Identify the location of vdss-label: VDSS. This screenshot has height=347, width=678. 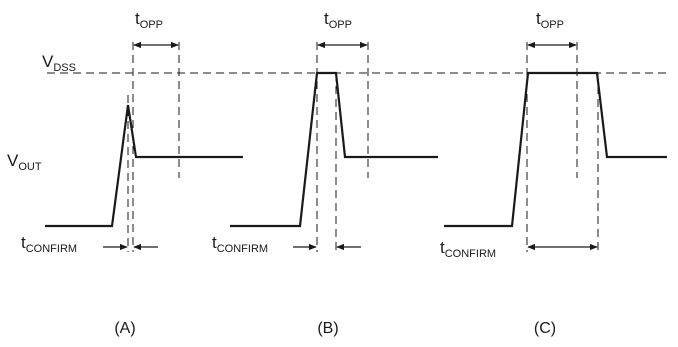
(59, 63).